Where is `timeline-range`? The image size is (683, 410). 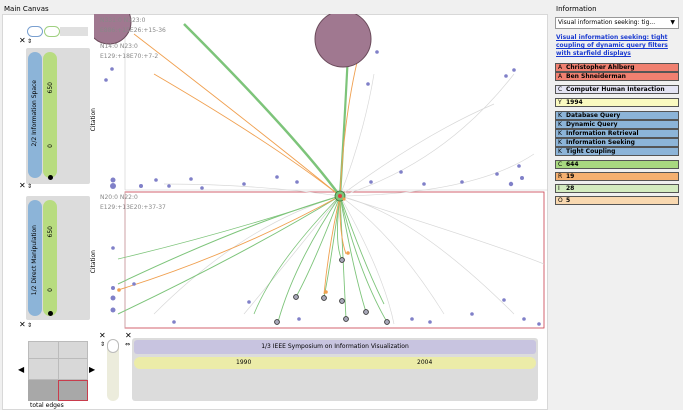
timeline-range is located at coordinates (335, 363).